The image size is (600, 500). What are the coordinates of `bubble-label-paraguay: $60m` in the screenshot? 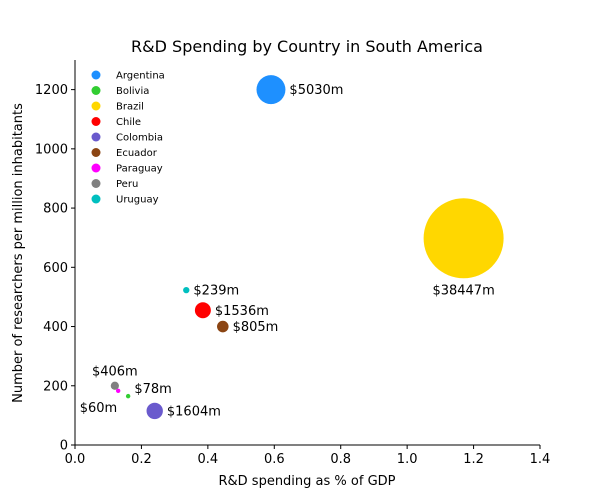 It's located at (98, 408).